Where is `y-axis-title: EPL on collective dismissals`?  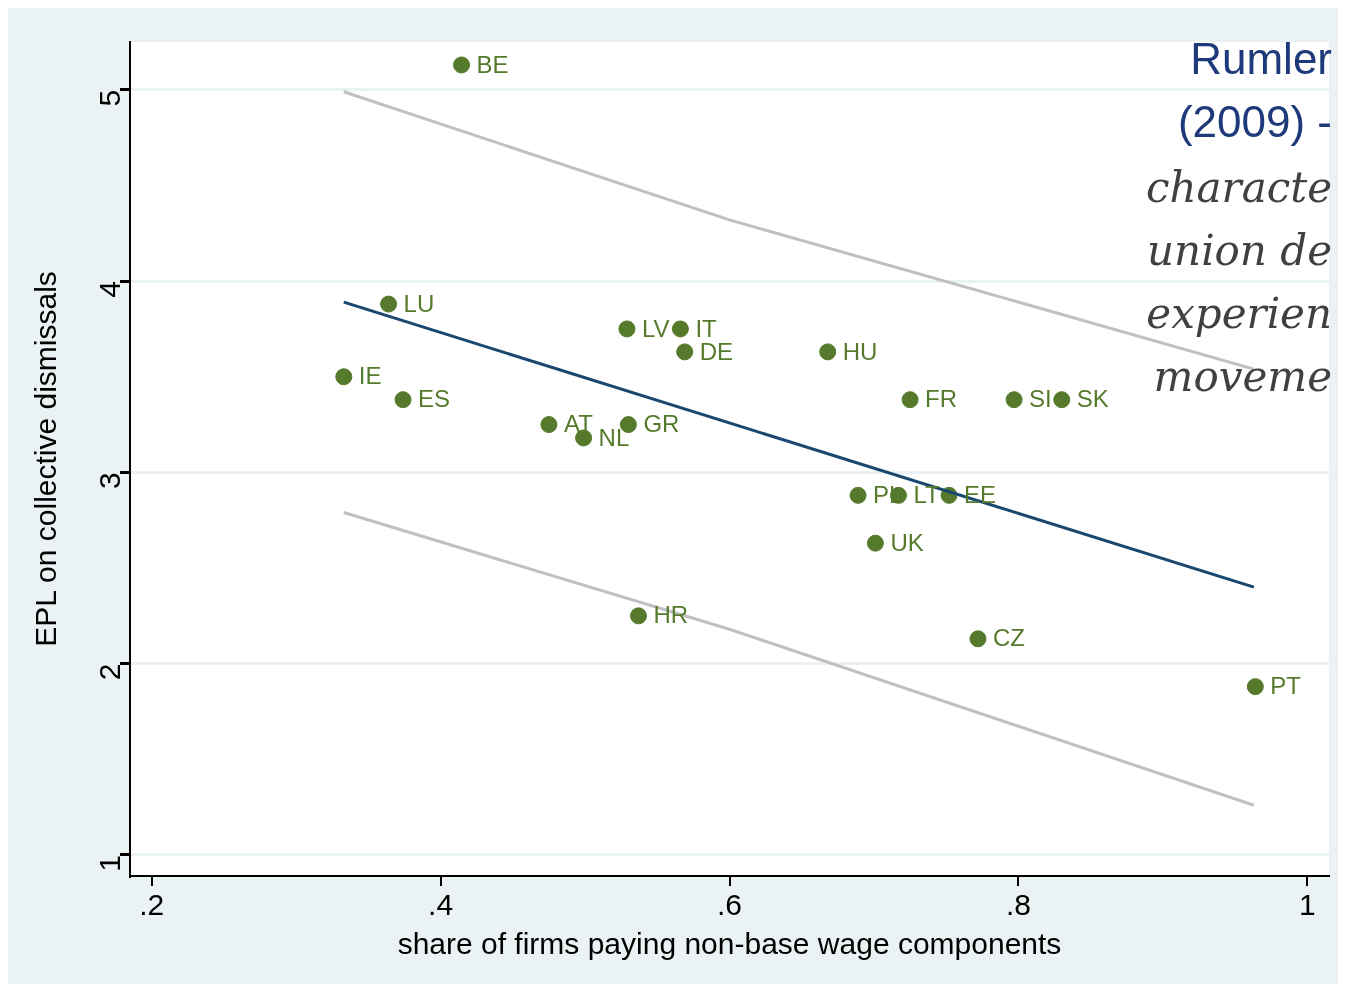 y-axis-title: EPL on collective dismissals is located at coordinates (46, 459).